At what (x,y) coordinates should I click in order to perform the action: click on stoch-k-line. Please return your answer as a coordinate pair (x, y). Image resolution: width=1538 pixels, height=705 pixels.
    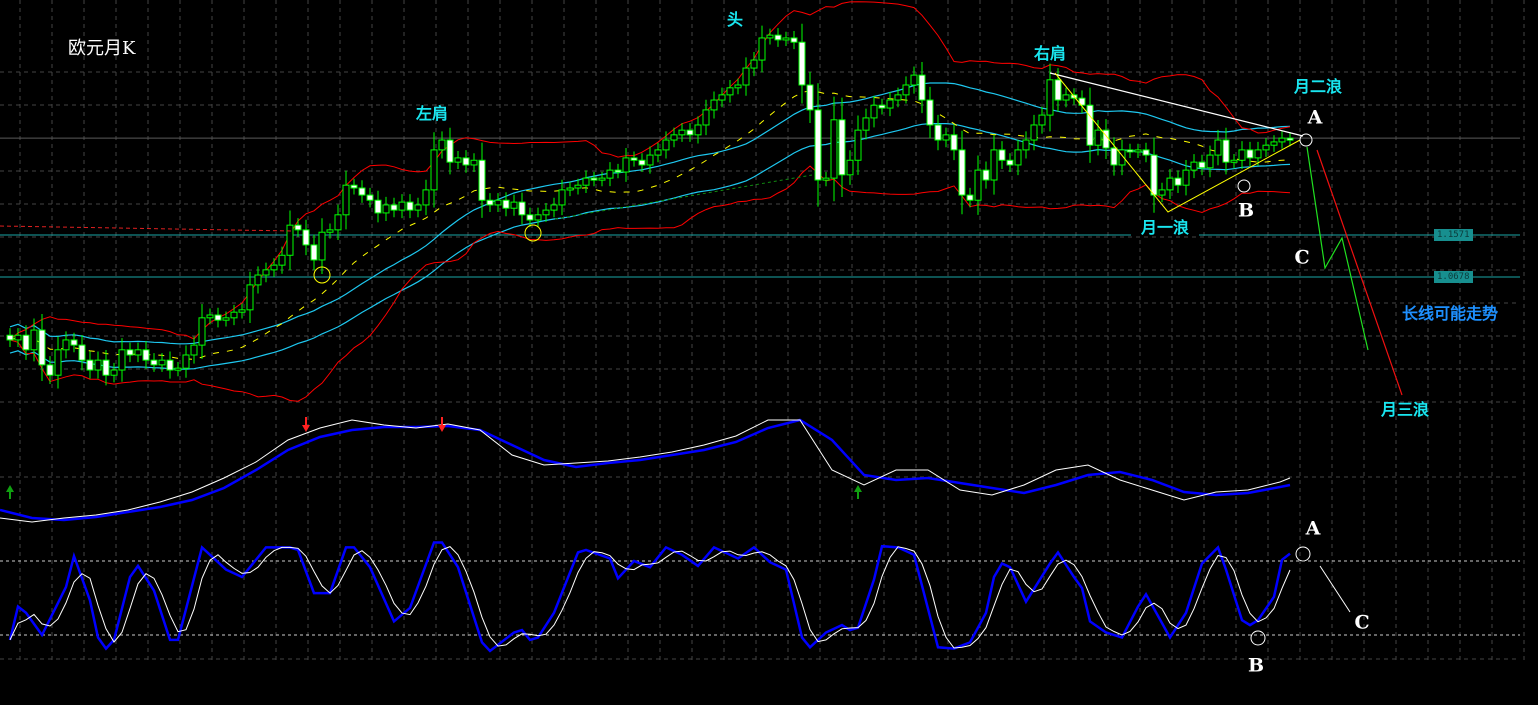
    Looking at the image, I should click on (649, 597).